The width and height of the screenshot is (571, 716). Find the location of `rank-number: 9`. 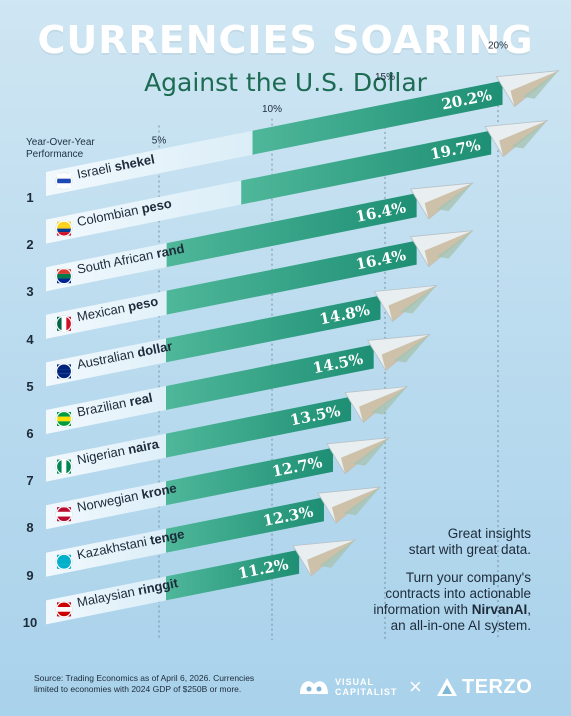

rank-number: 9 is located at coordinates (30, 575).